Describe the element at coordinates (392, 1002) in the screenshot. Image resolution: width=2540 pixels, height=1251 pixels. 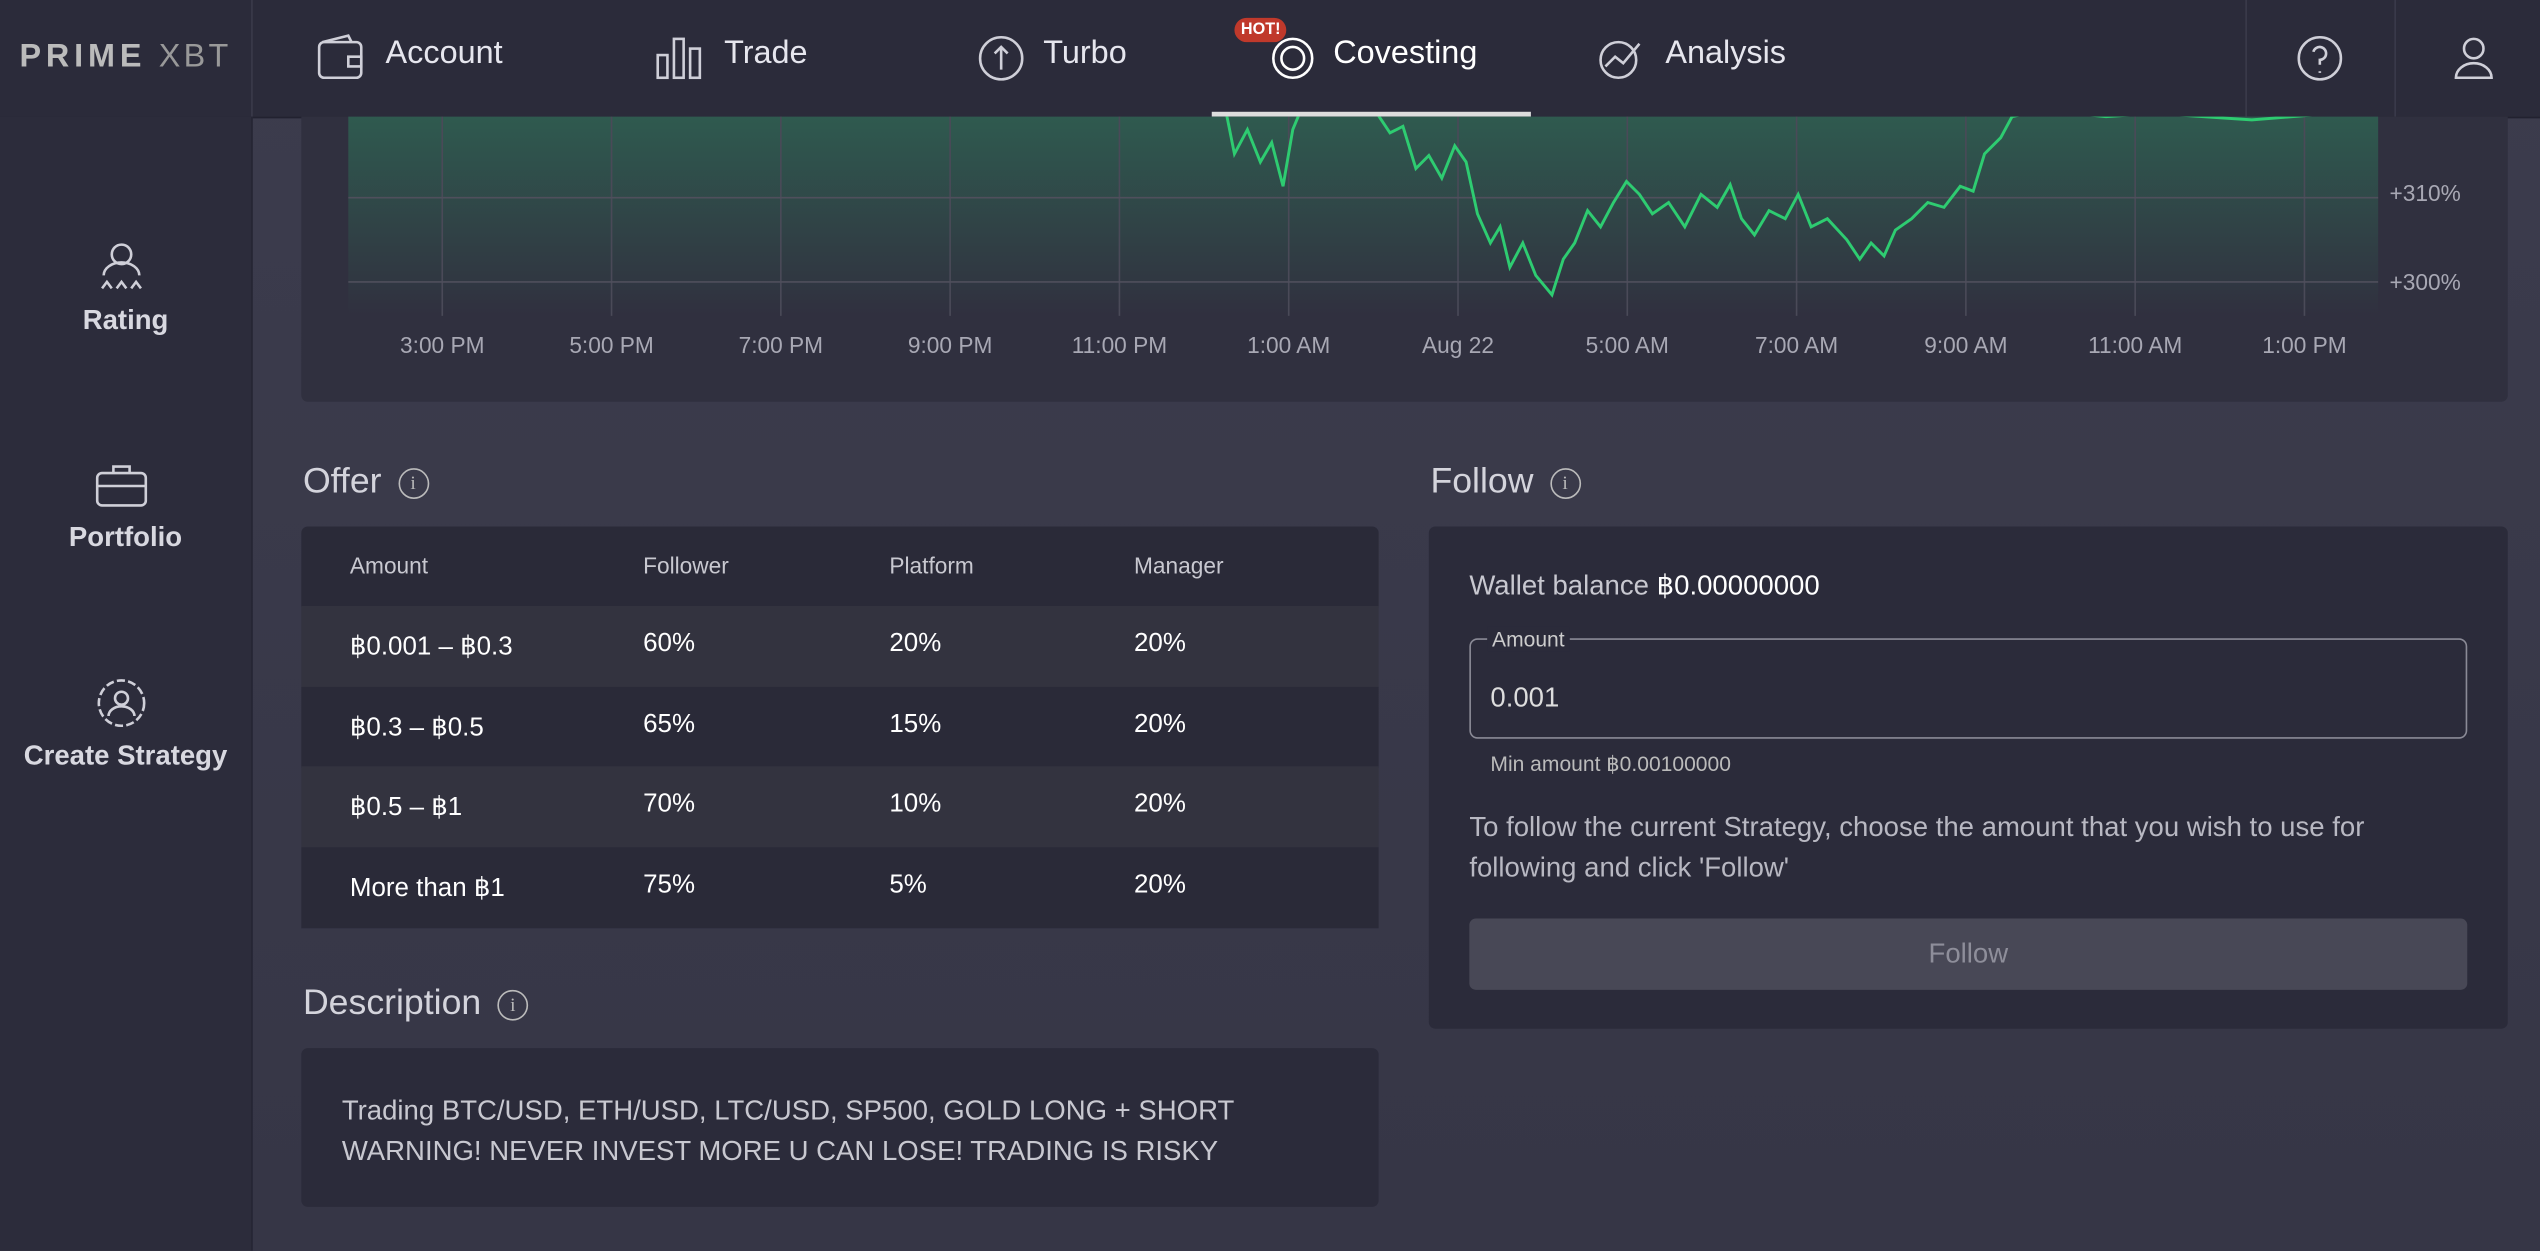
I see `description-title: Description` at that location.